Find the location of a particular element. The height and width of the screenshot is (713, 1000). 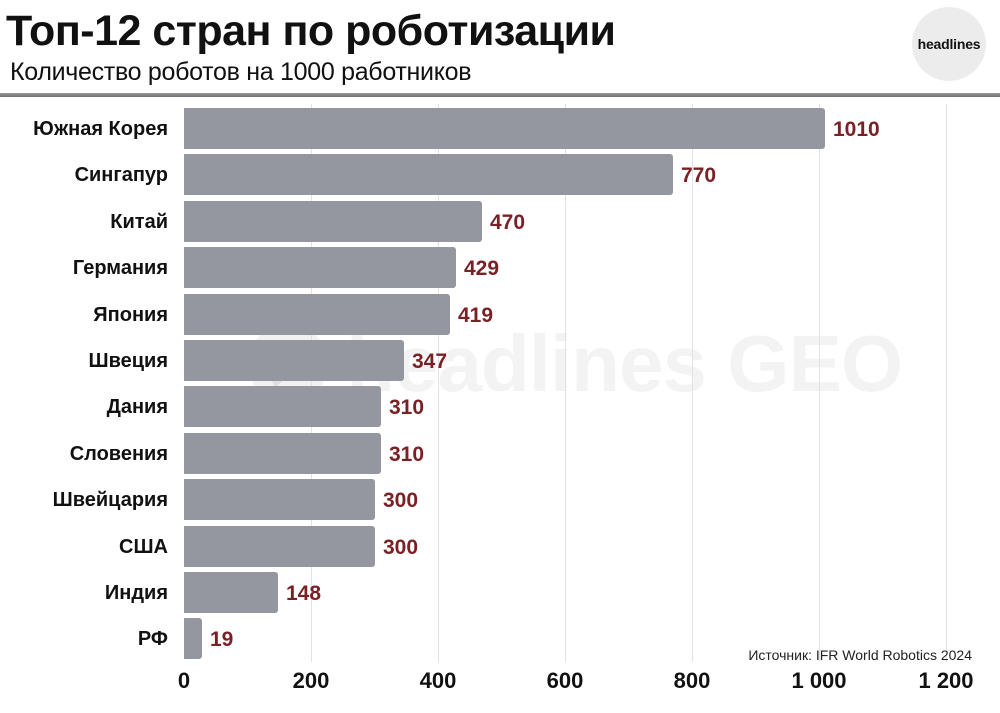

x-tick-label: 400 is located at coordinates (438, 680).